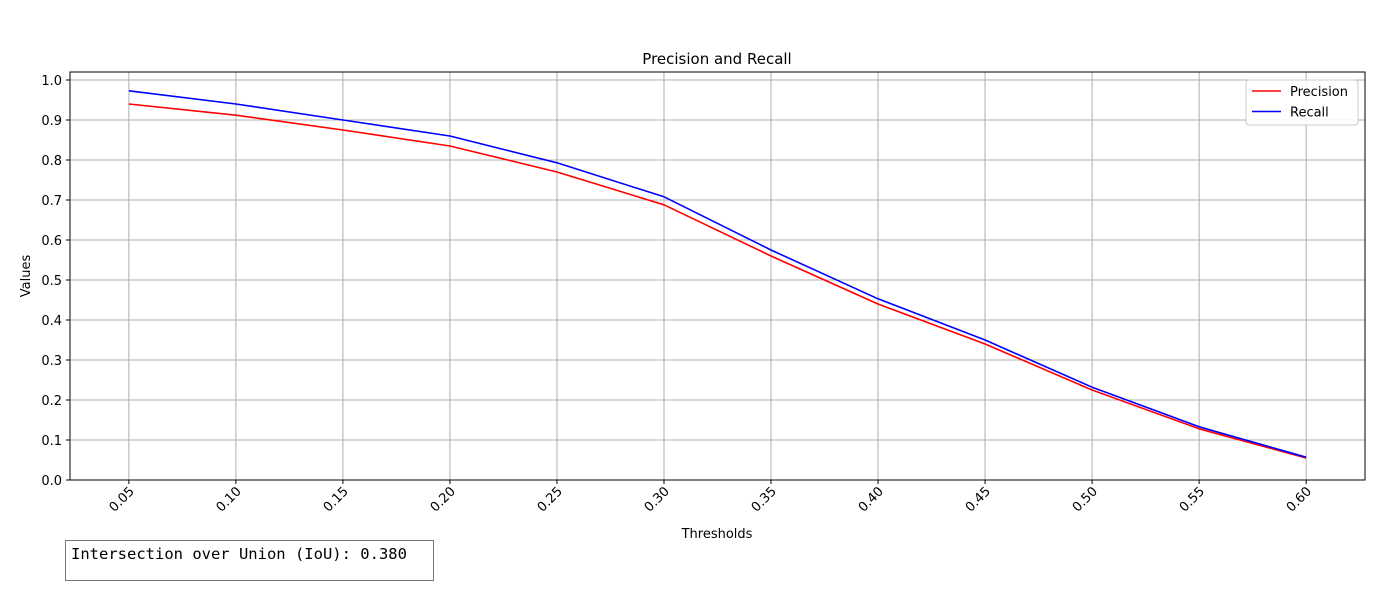 This screenshot has height=600, width=1400. Describe the element at coordinates (717, 534) in the screenshot. I see `x-axis-title: Thresholds` at that location.